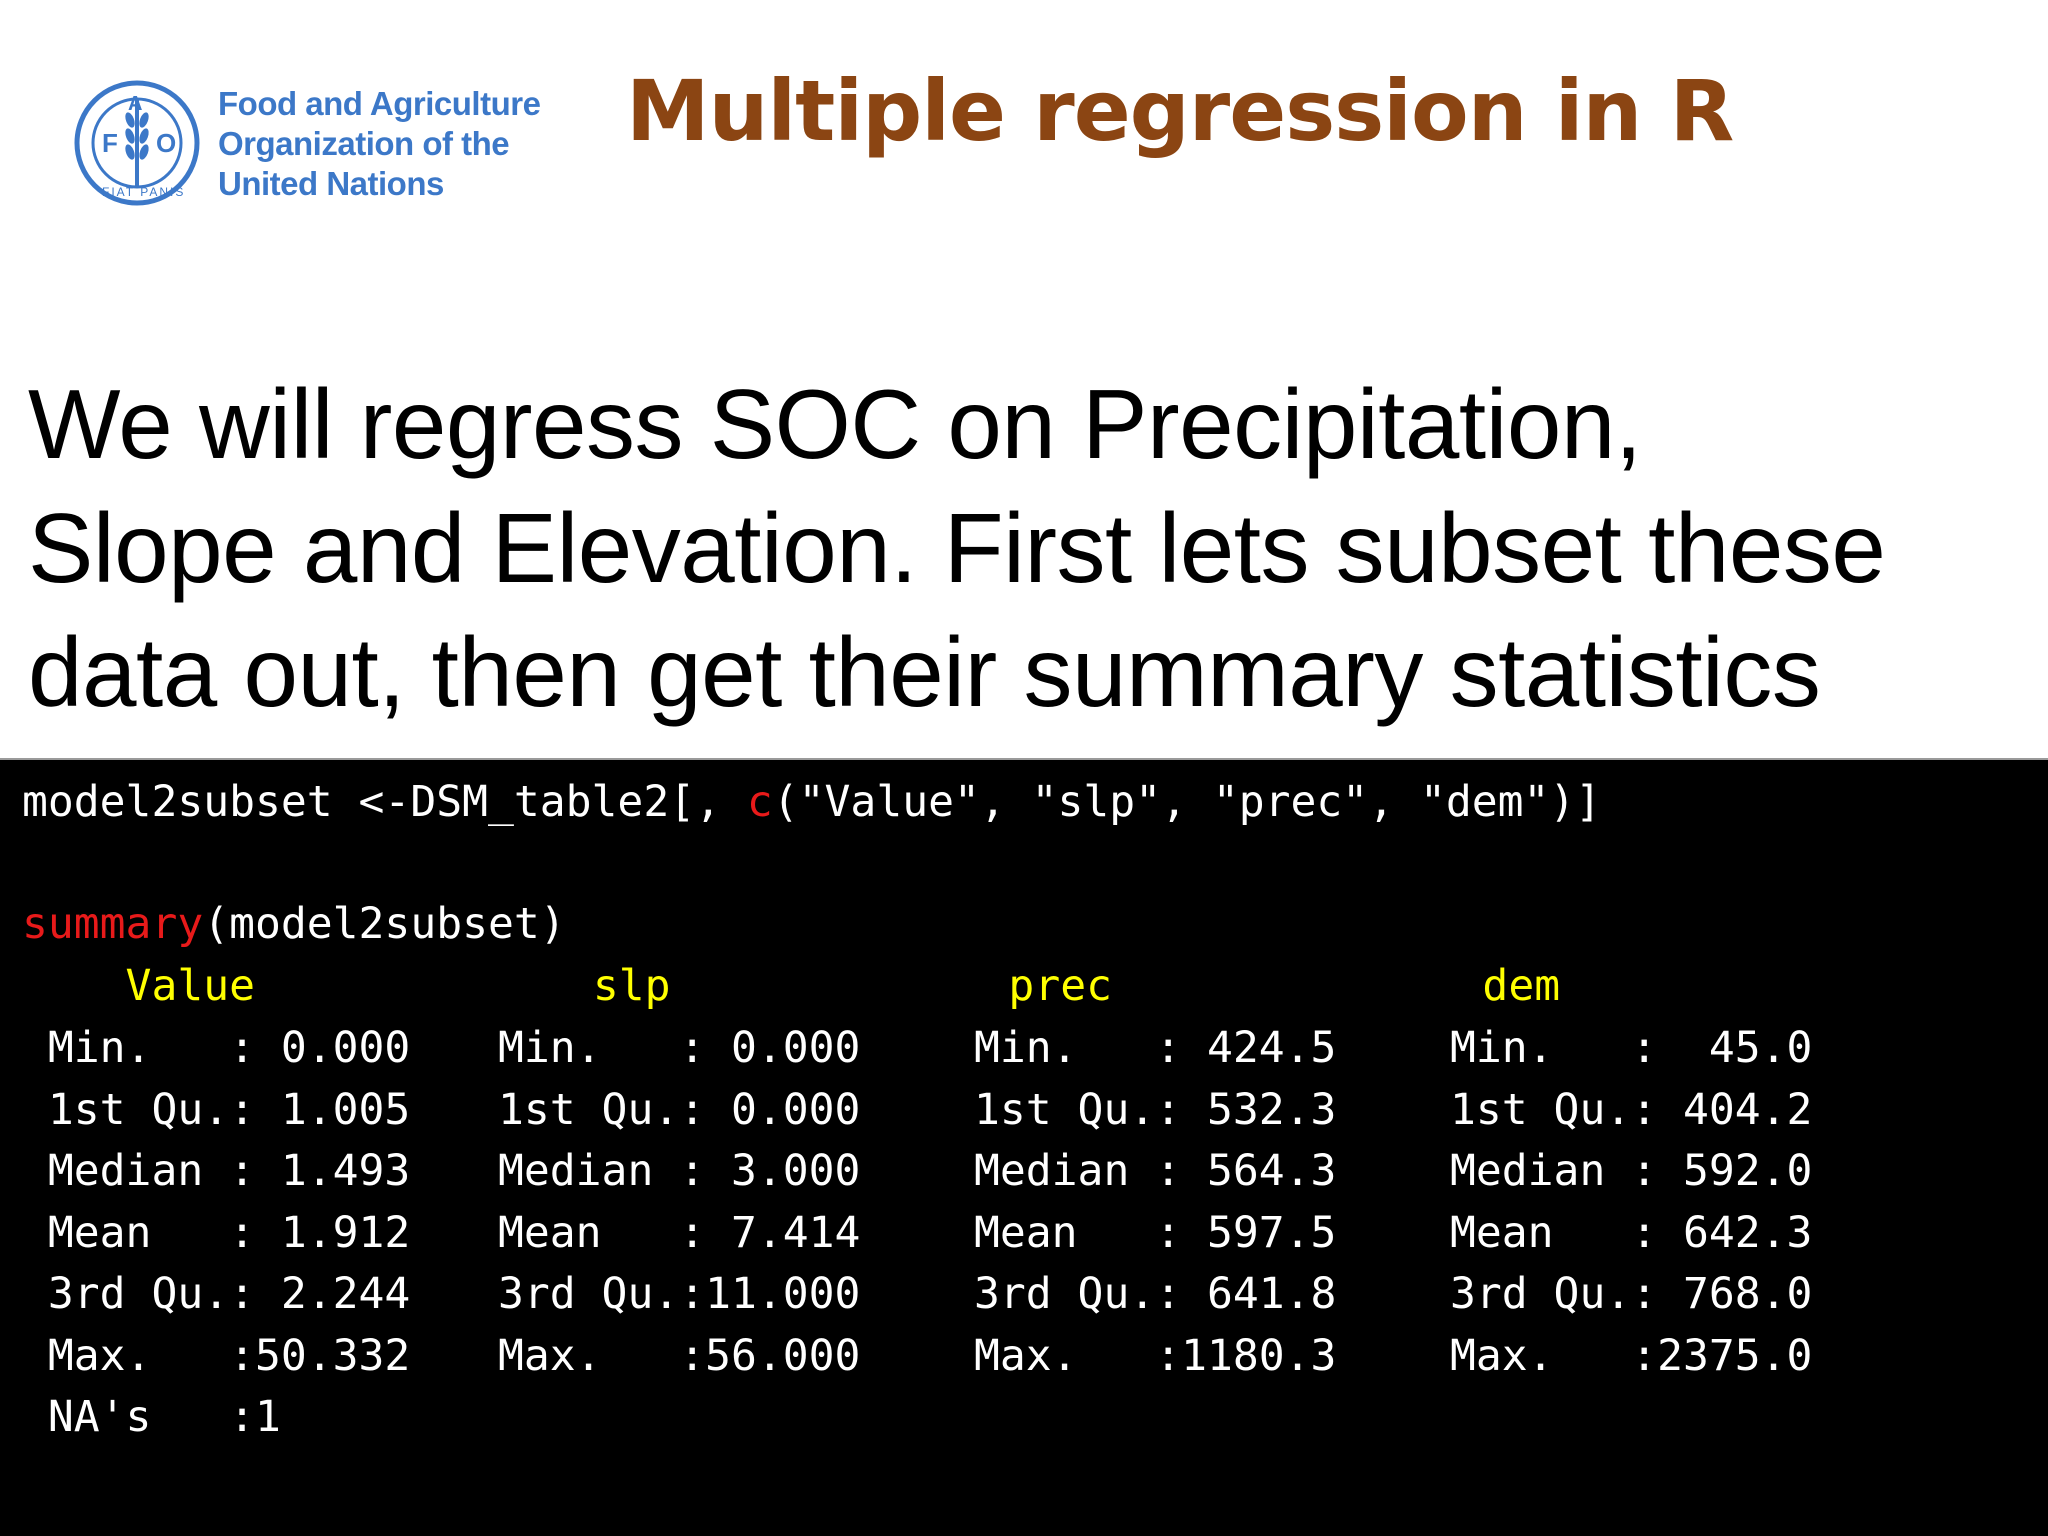  What do you see at coordinates (364, 143) in the screenshot?
I see `logo-line: Organization of the` at bounding box center [364, 143].